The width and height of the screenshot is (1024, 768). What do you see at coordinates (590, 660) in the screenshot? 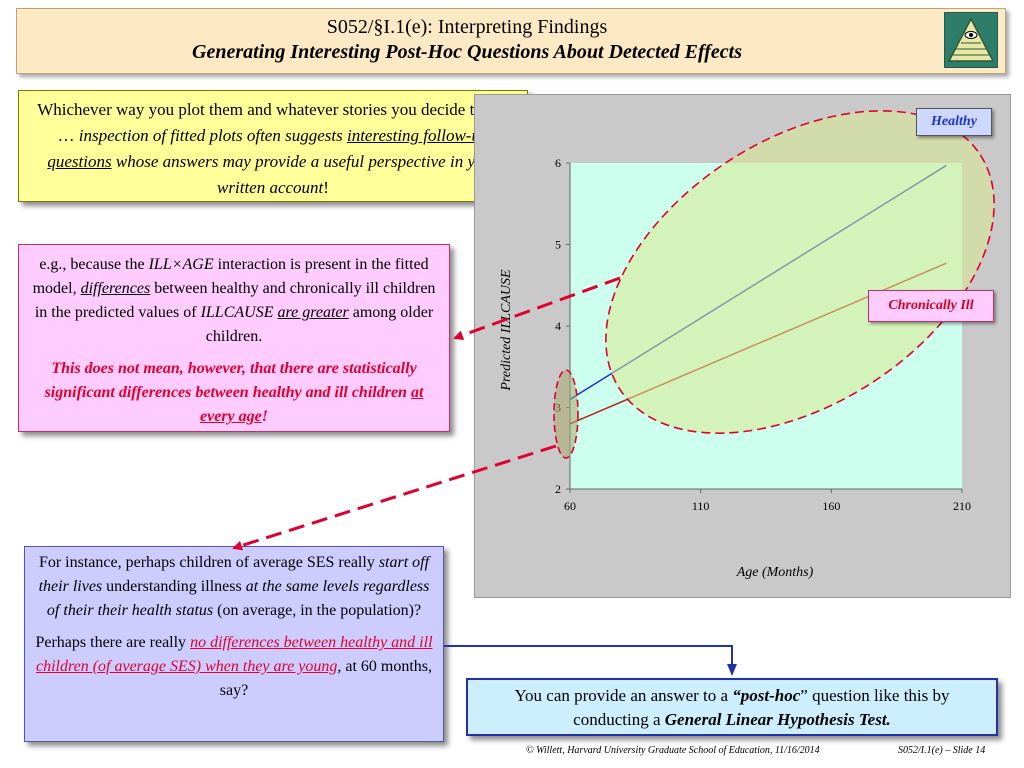
I see `connector-to-blue-box` at bounding box center [590, 660].